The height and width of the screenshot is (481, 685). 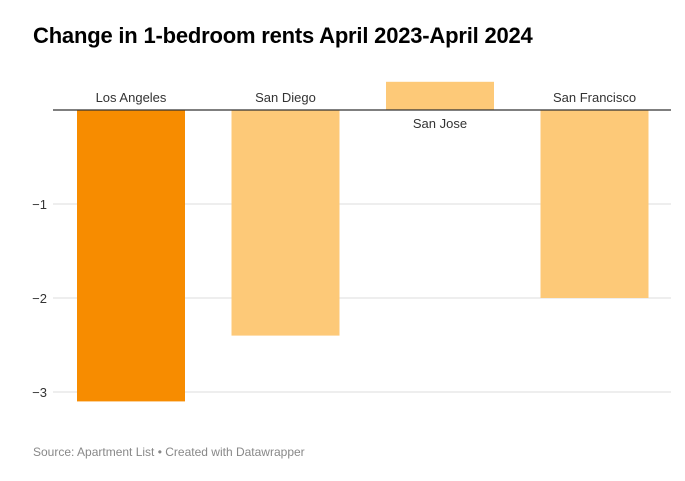 I want to click on category-label: San Francisco, so click(x=594, y=97).